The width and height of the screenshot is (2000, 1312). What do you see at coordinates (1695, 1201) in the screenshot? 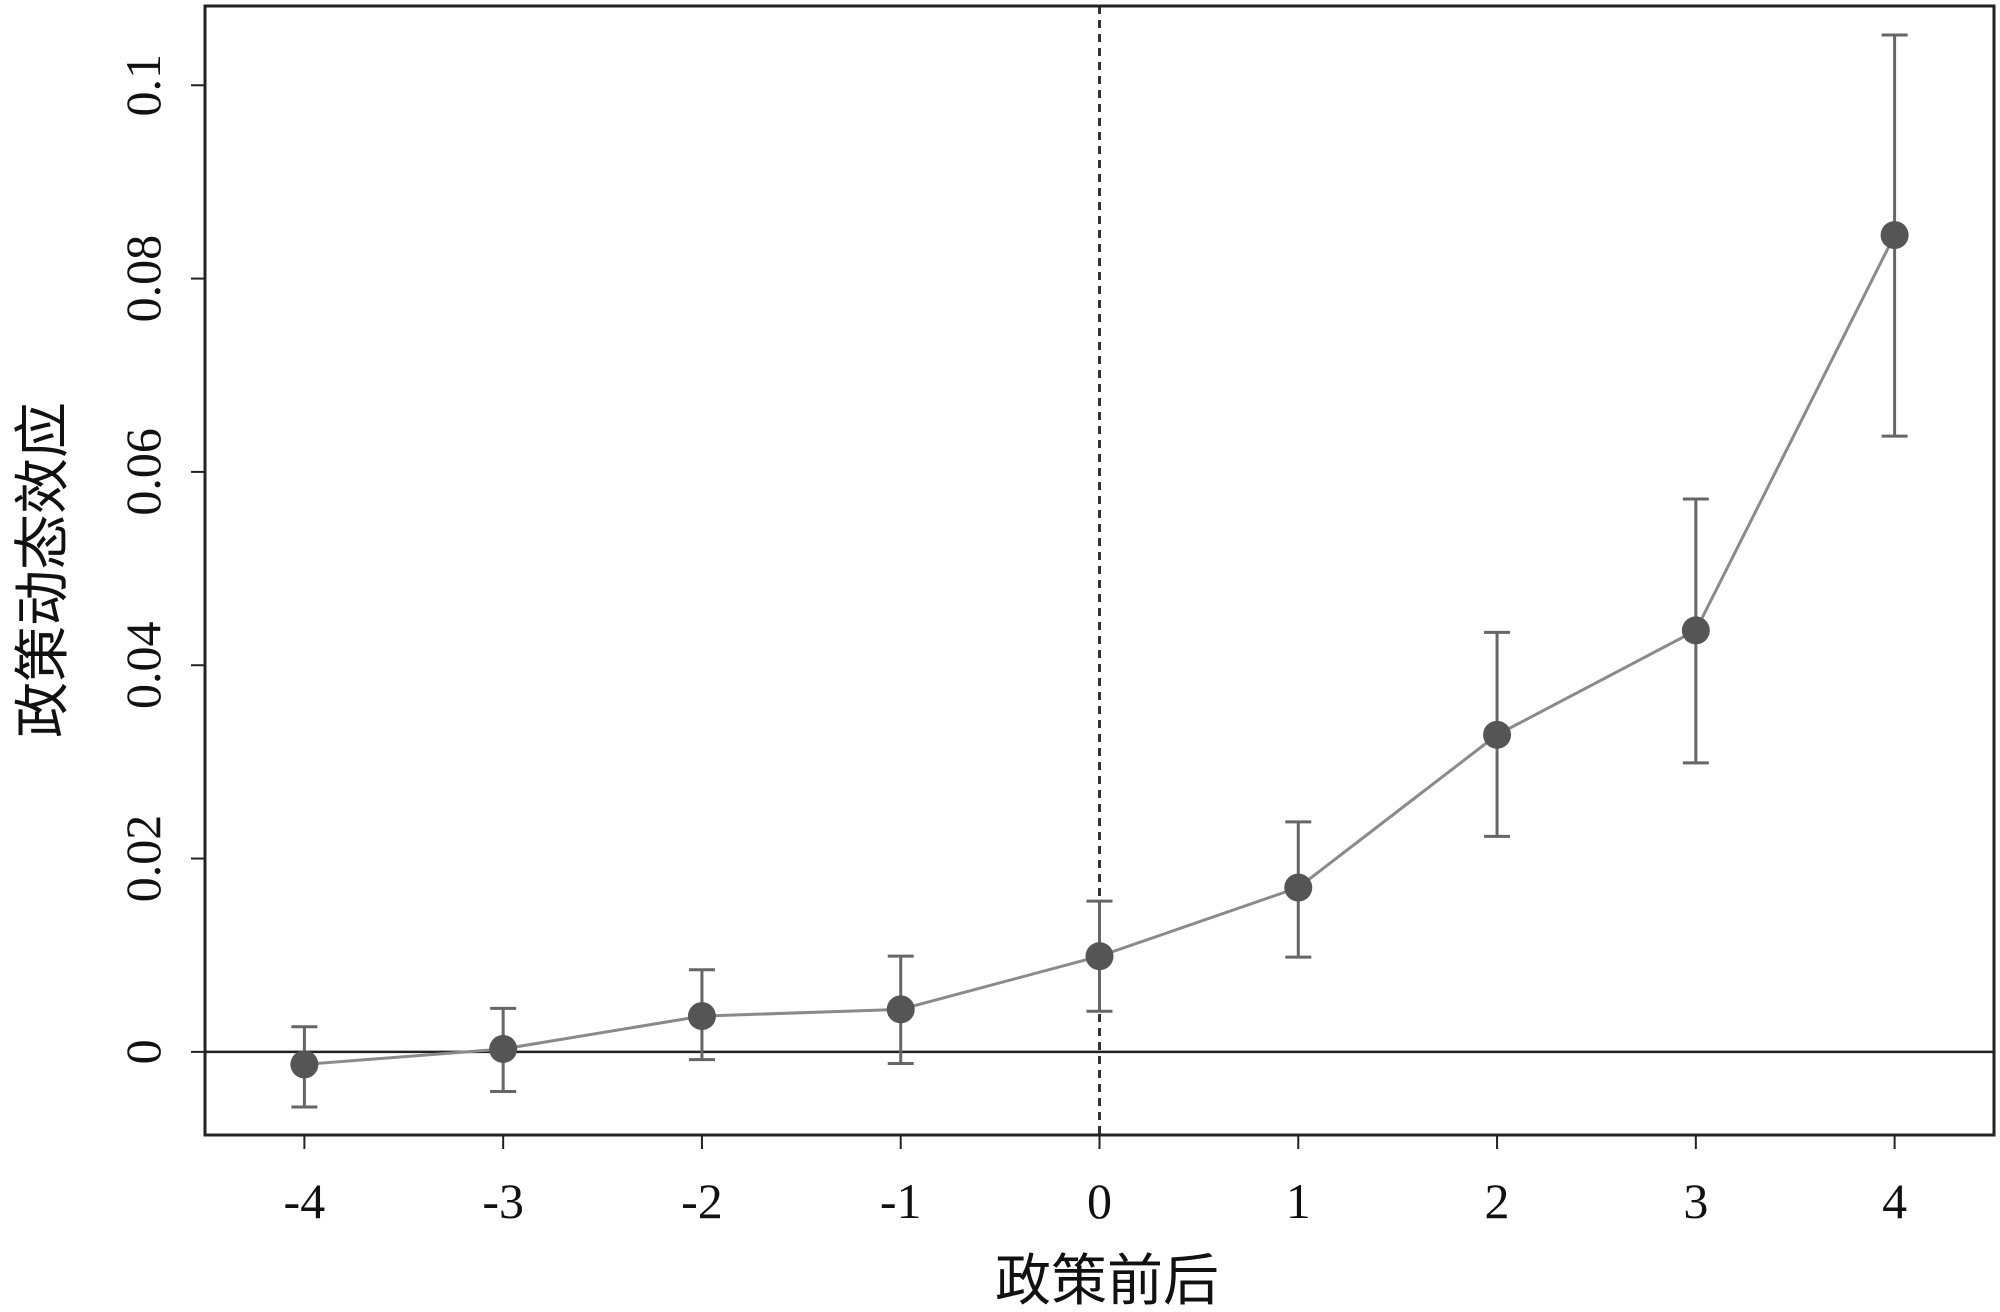
I see `x-tick-label: 3` at bounding box center [1695, 1201].